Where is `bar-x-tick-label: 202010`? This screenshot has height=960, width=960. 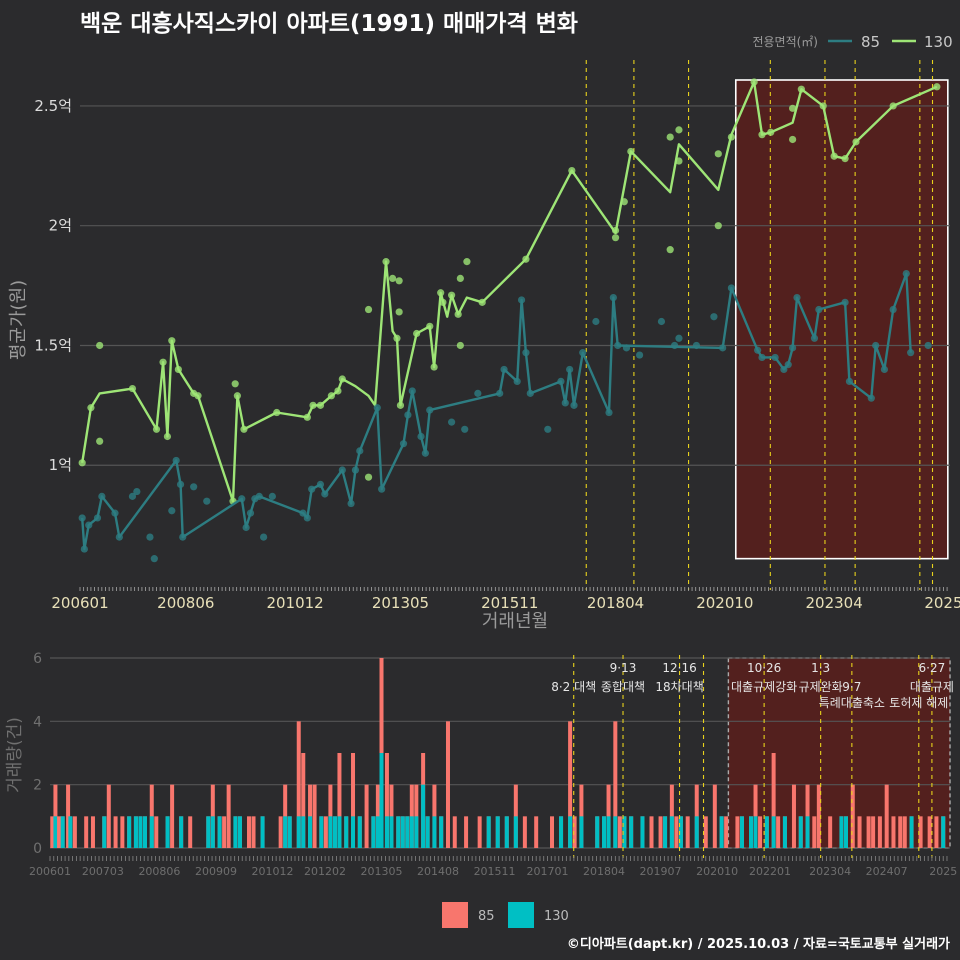
bar-x-tick-label: 202010 is located at coordinates (717, 871).